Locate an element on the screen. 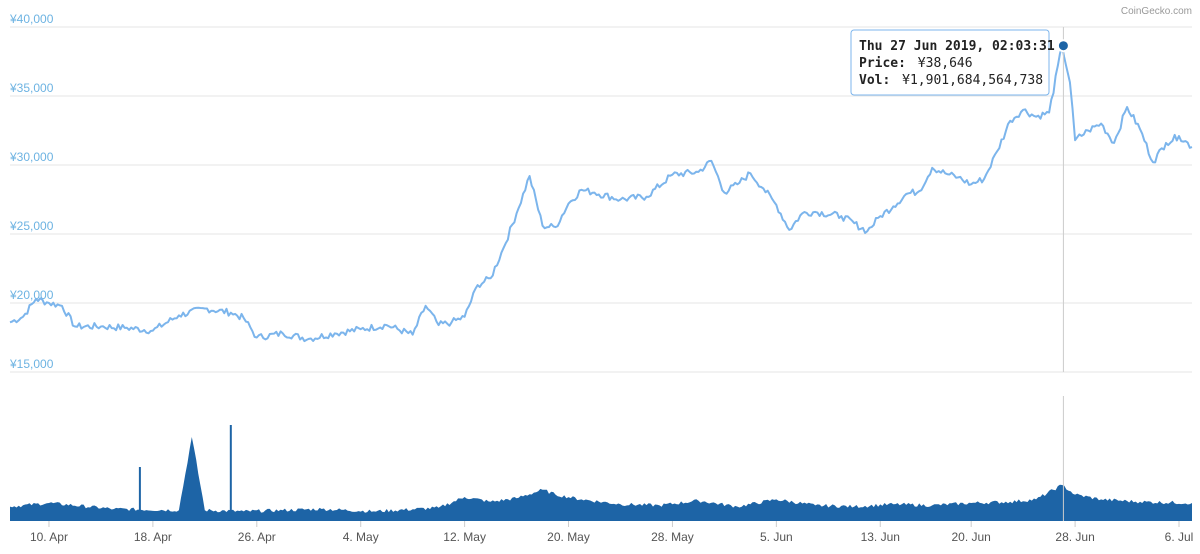 Image resolution: width=1200 pixels, height=554 pixels. tooltip-vol-value: ¥1,901,684,564,738 is located at coordinates (972, 80).